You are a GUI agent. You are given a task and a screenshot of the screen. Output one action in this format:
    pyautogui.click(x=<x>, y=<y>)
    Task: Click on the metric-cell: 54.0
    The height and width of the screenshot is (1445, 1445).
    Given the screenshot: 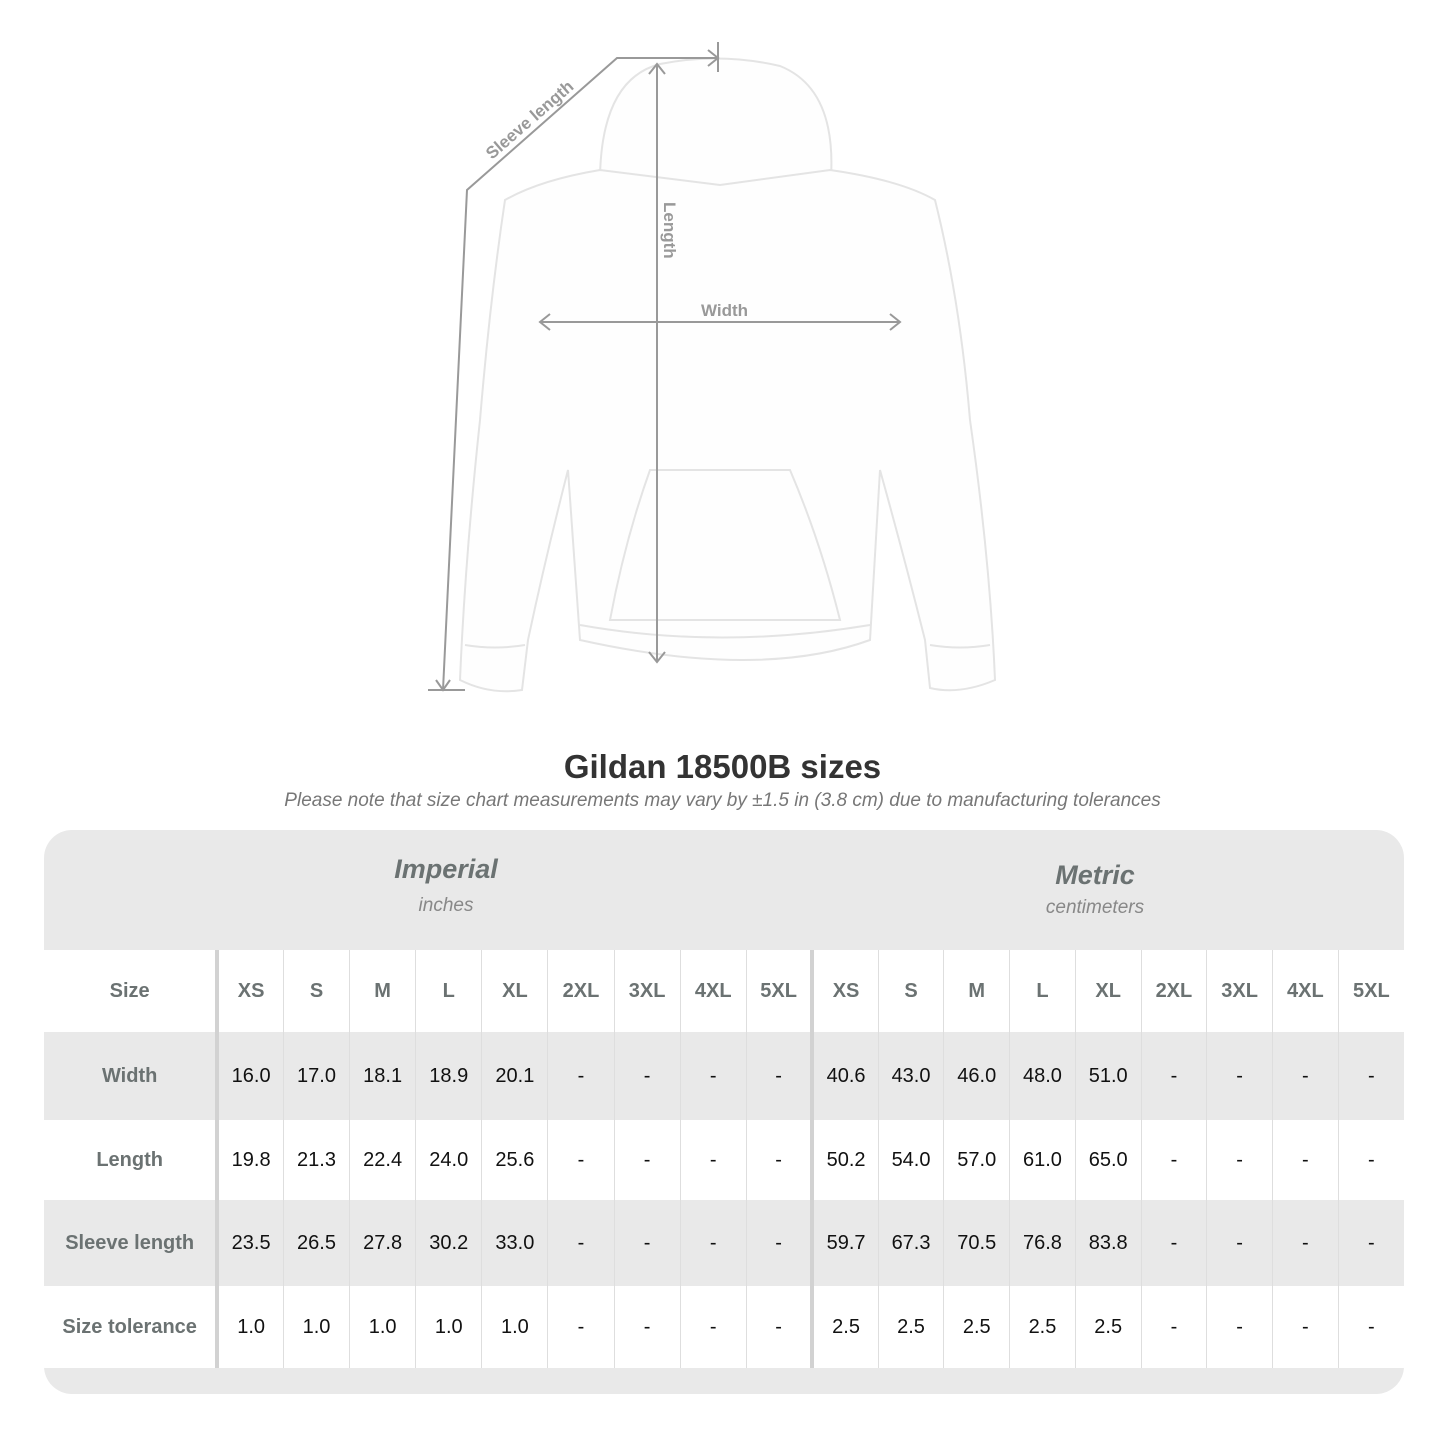 What is the action you would take?
    pyautogui.click(x=910, y=1160)
    